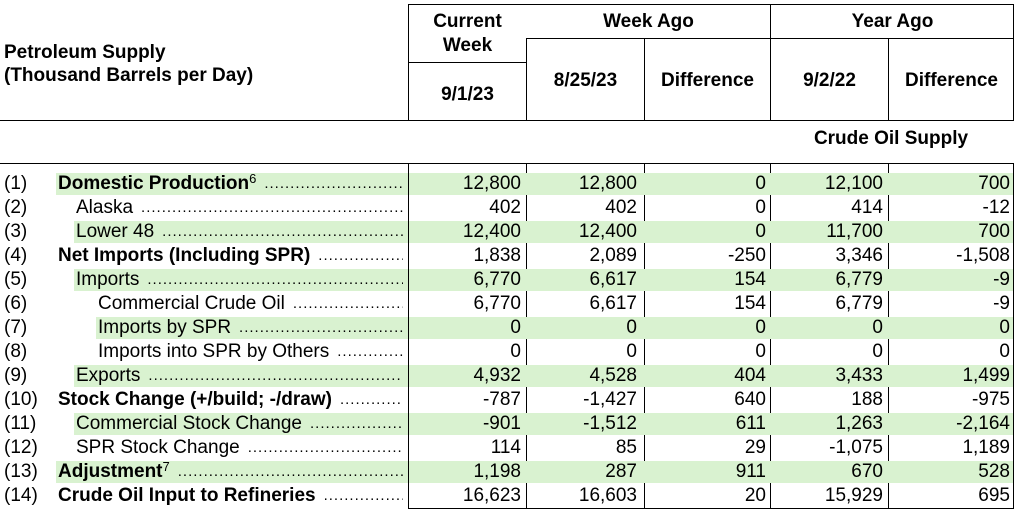  What do you see at coordinates (16, 231) in the screenshot?
I see `row-number: (3)` at bounding box center [16, 231].